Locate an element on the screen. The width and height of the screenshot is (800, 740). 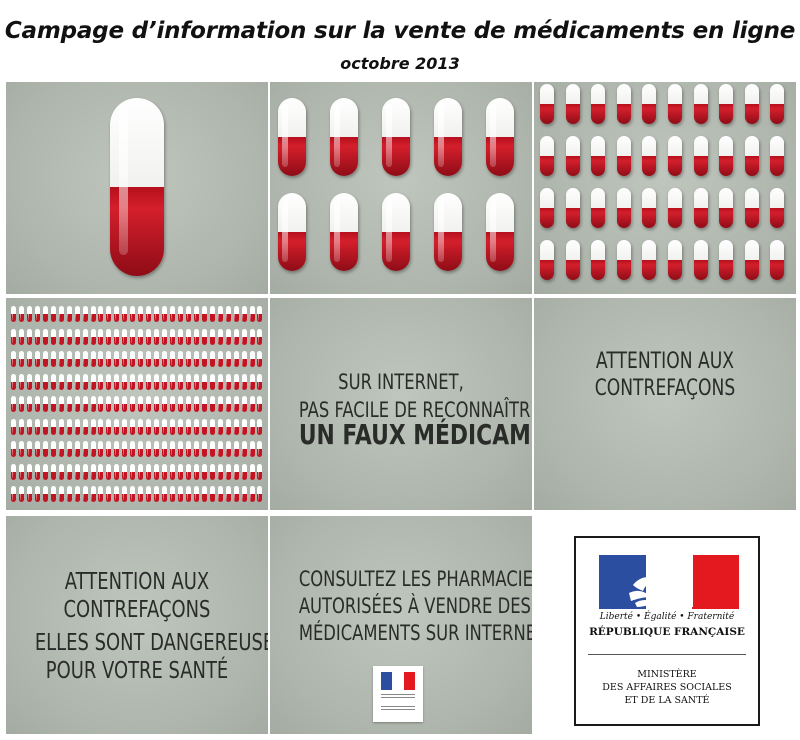
panel-text: ATTENTION AUX CONTREFAÇONS is located at coordinates (665, 375).